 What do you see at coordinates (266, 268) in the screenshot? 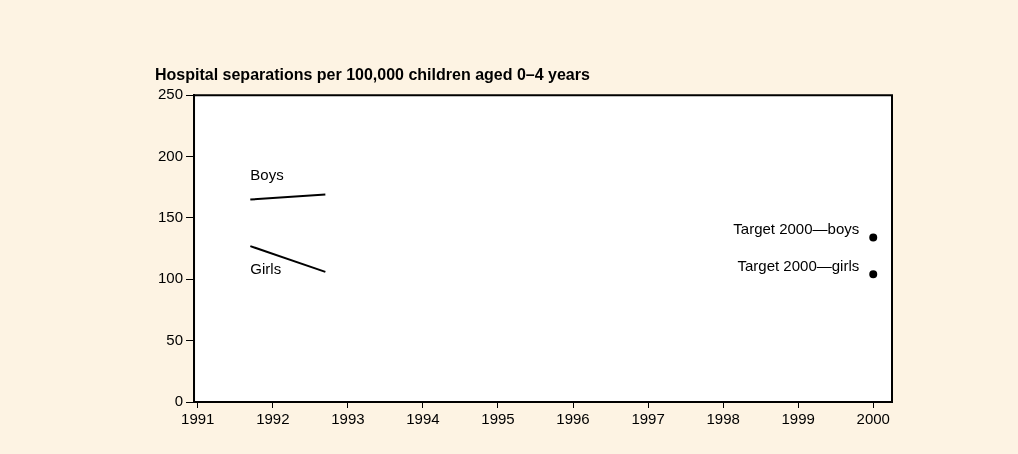
I see `series-label: Girls` at bounding box center [266, 268].